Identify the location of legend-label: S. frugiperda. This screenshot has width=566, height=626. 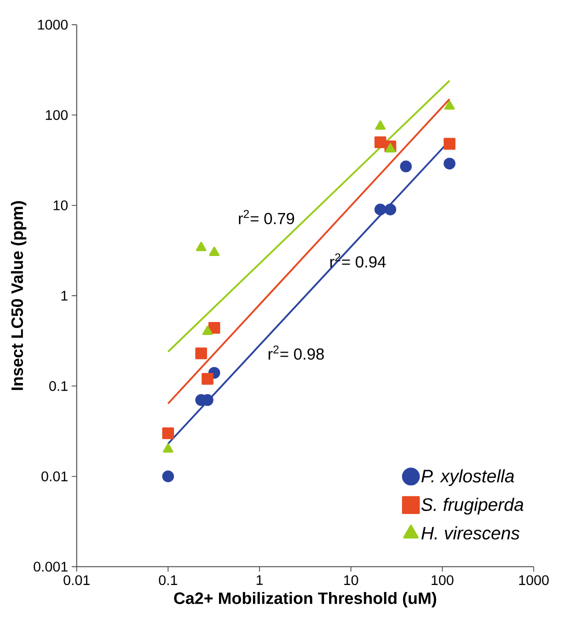
(472, 506).